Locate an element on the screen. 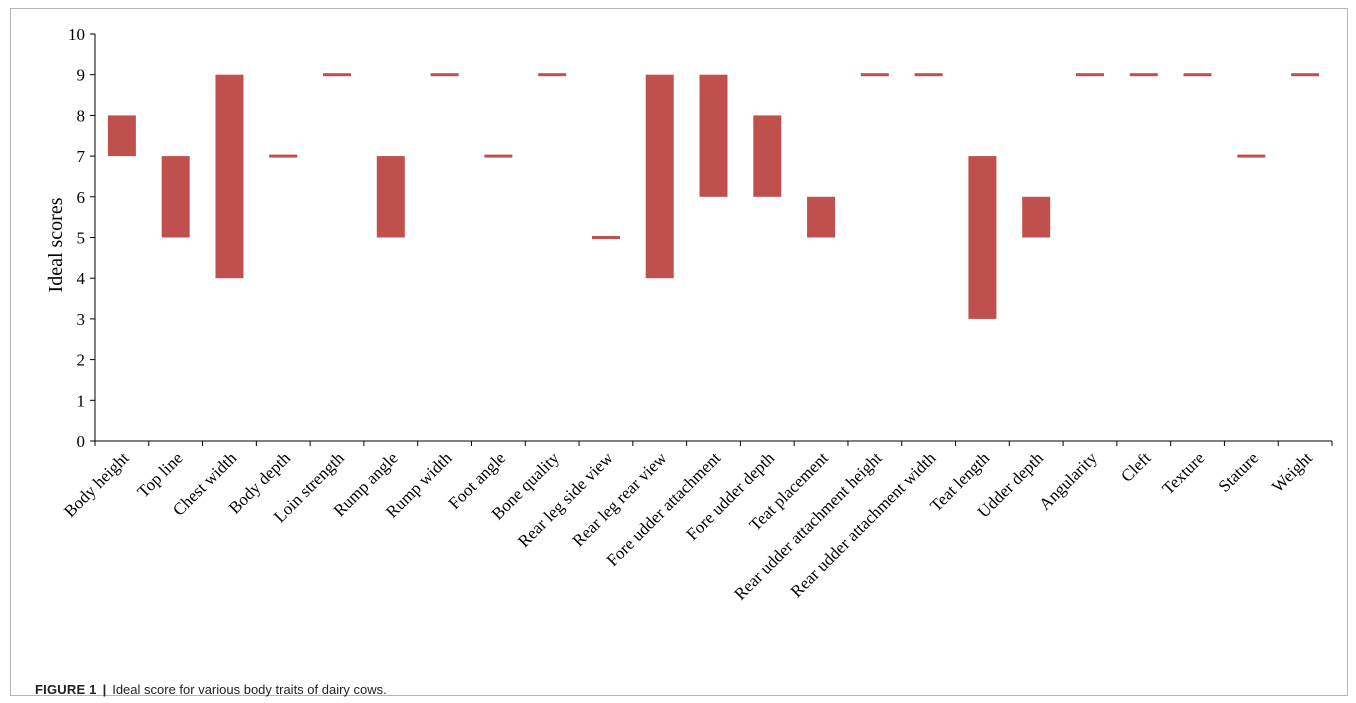  y-tick-label: 0 is located at coordinates (81, 441).